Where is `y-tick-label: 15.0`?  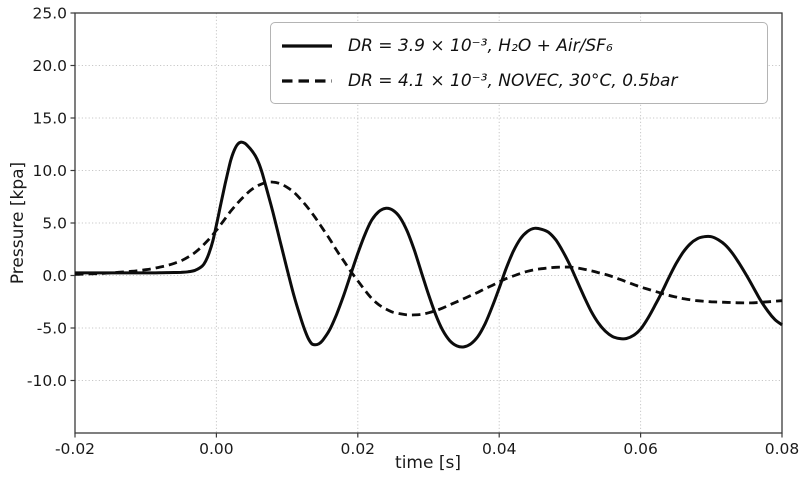
y-tick-label: 15.0 is located at coordinates (49, 119).